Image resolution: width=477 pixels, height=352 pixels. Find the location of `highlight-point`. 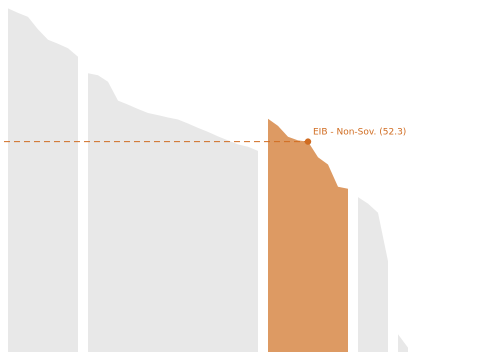

highlight-point is located at coordinates (308, 141).